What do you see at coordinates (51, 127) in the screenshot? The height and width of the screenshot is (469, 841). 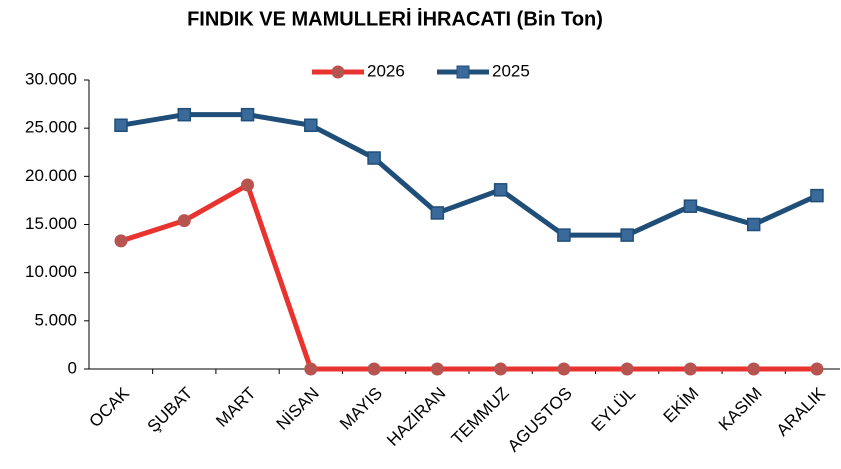 I see `y-tick-label: 25.000` at bounding box center [51, 127].